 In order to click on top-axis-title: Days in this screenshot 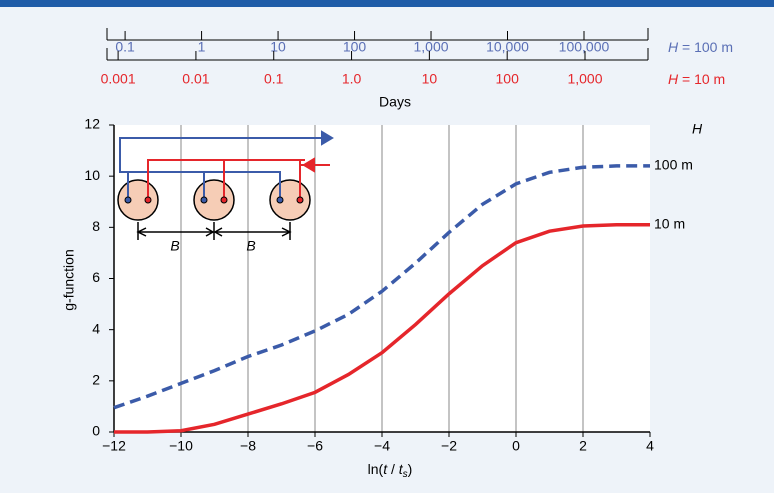, I will do `click(395, 102)`.